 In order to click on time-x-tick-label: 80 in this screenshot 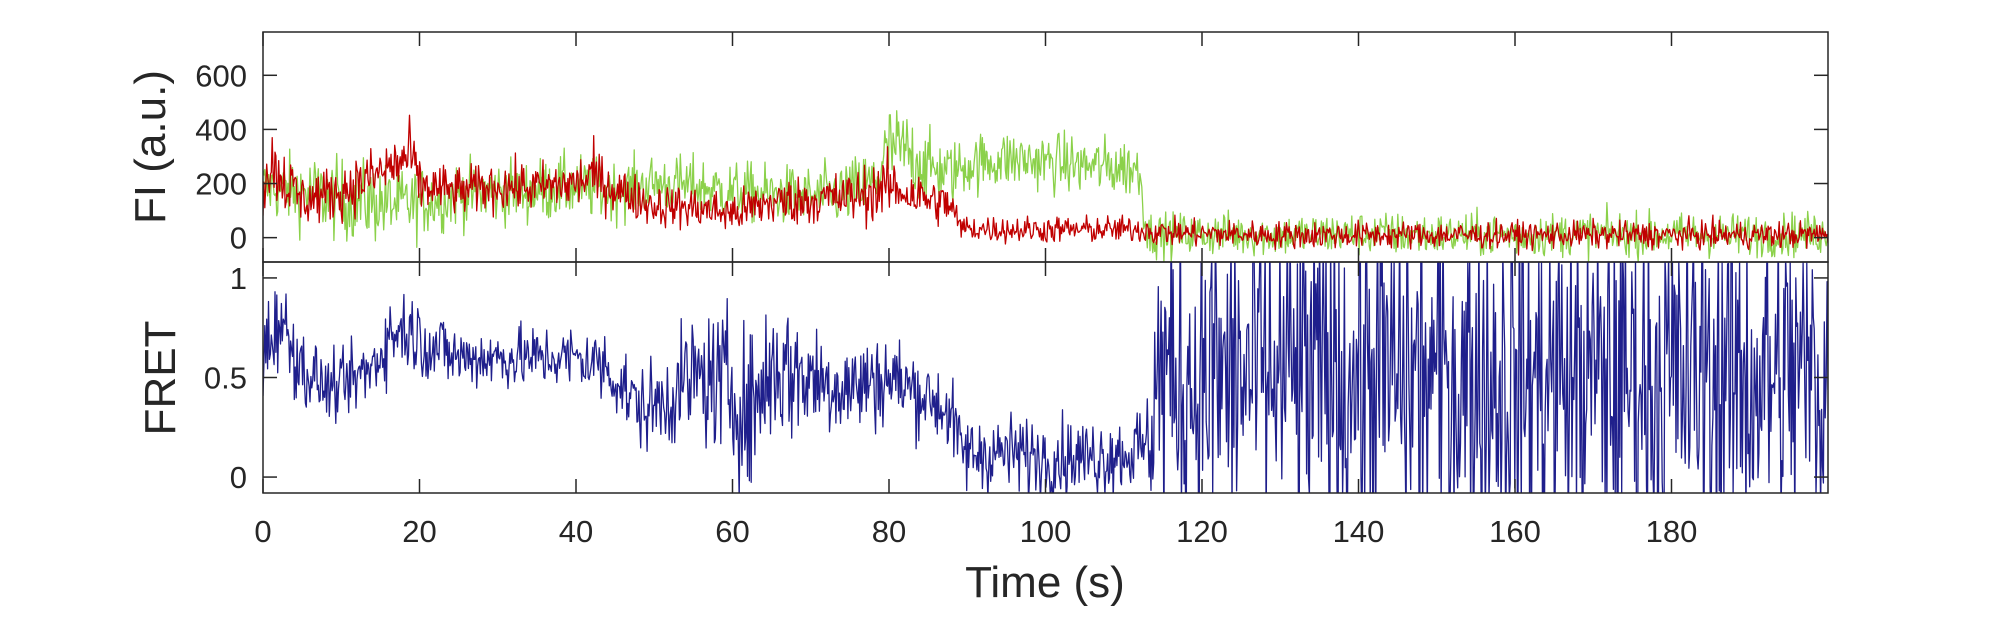, I will do `click(889, 531)`.